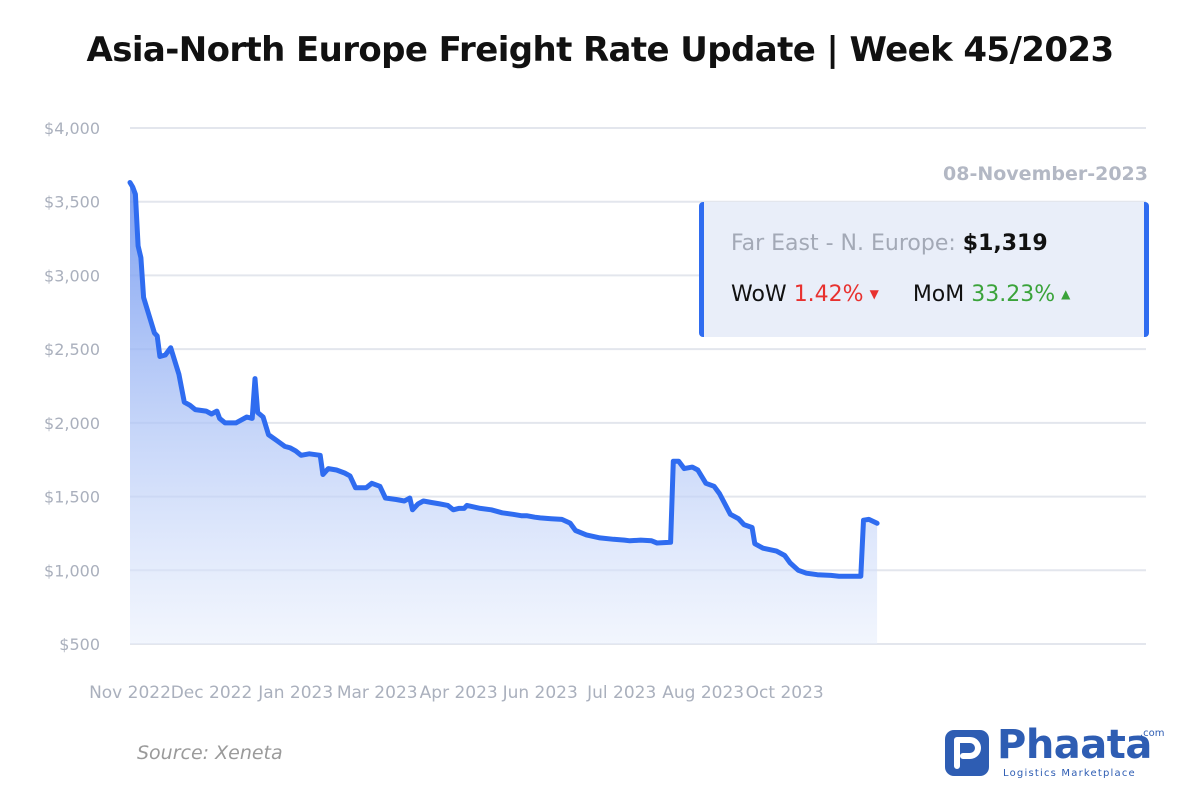 The image size is (1200, 800). What do you see at coordinates (874, 294) in the screenshot?
I see `caret-down-icon: ▼` at bounding box center [874, 294].